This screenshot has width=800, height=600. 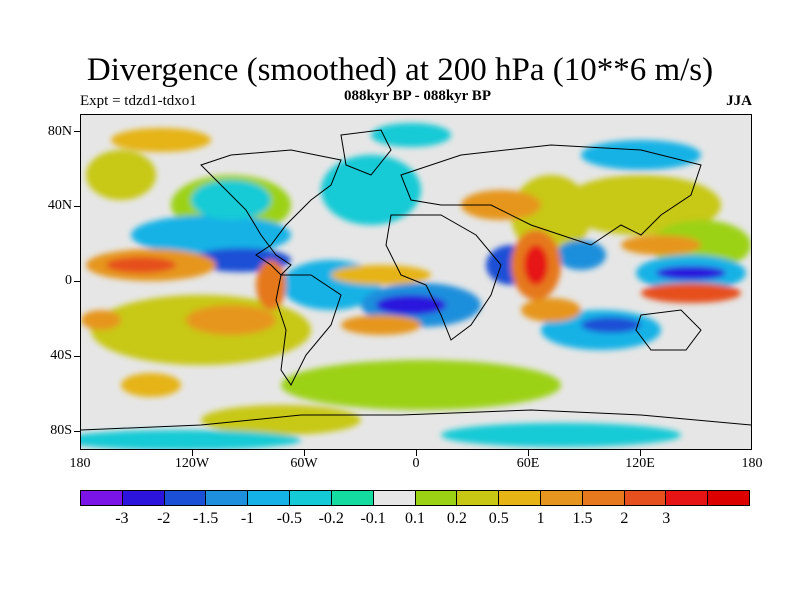 I want to click on colorbar-label: 1.5, so click(x=582, y=518).